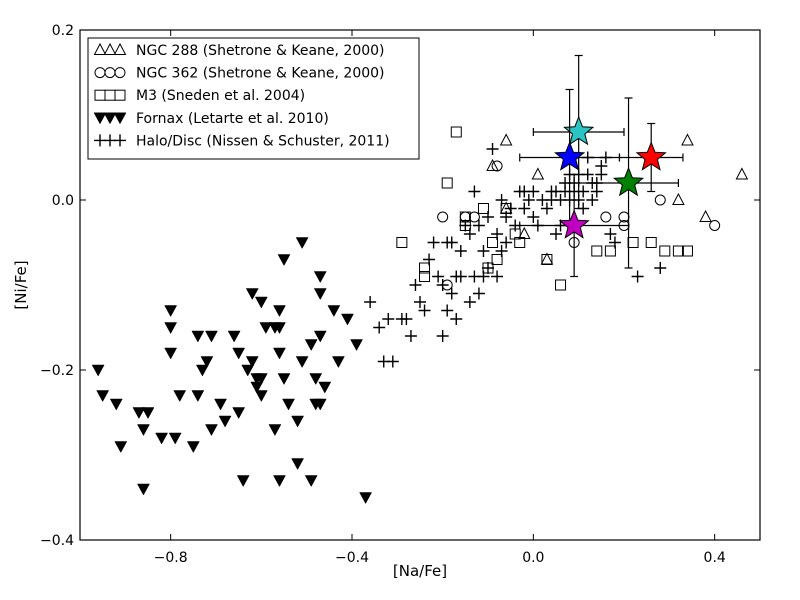  What do you see at coordinates (232, 119) in the screenshot?
I see `legend-label: Fornax (Letarte et al. 2010)` at bounding box center [232, 119].